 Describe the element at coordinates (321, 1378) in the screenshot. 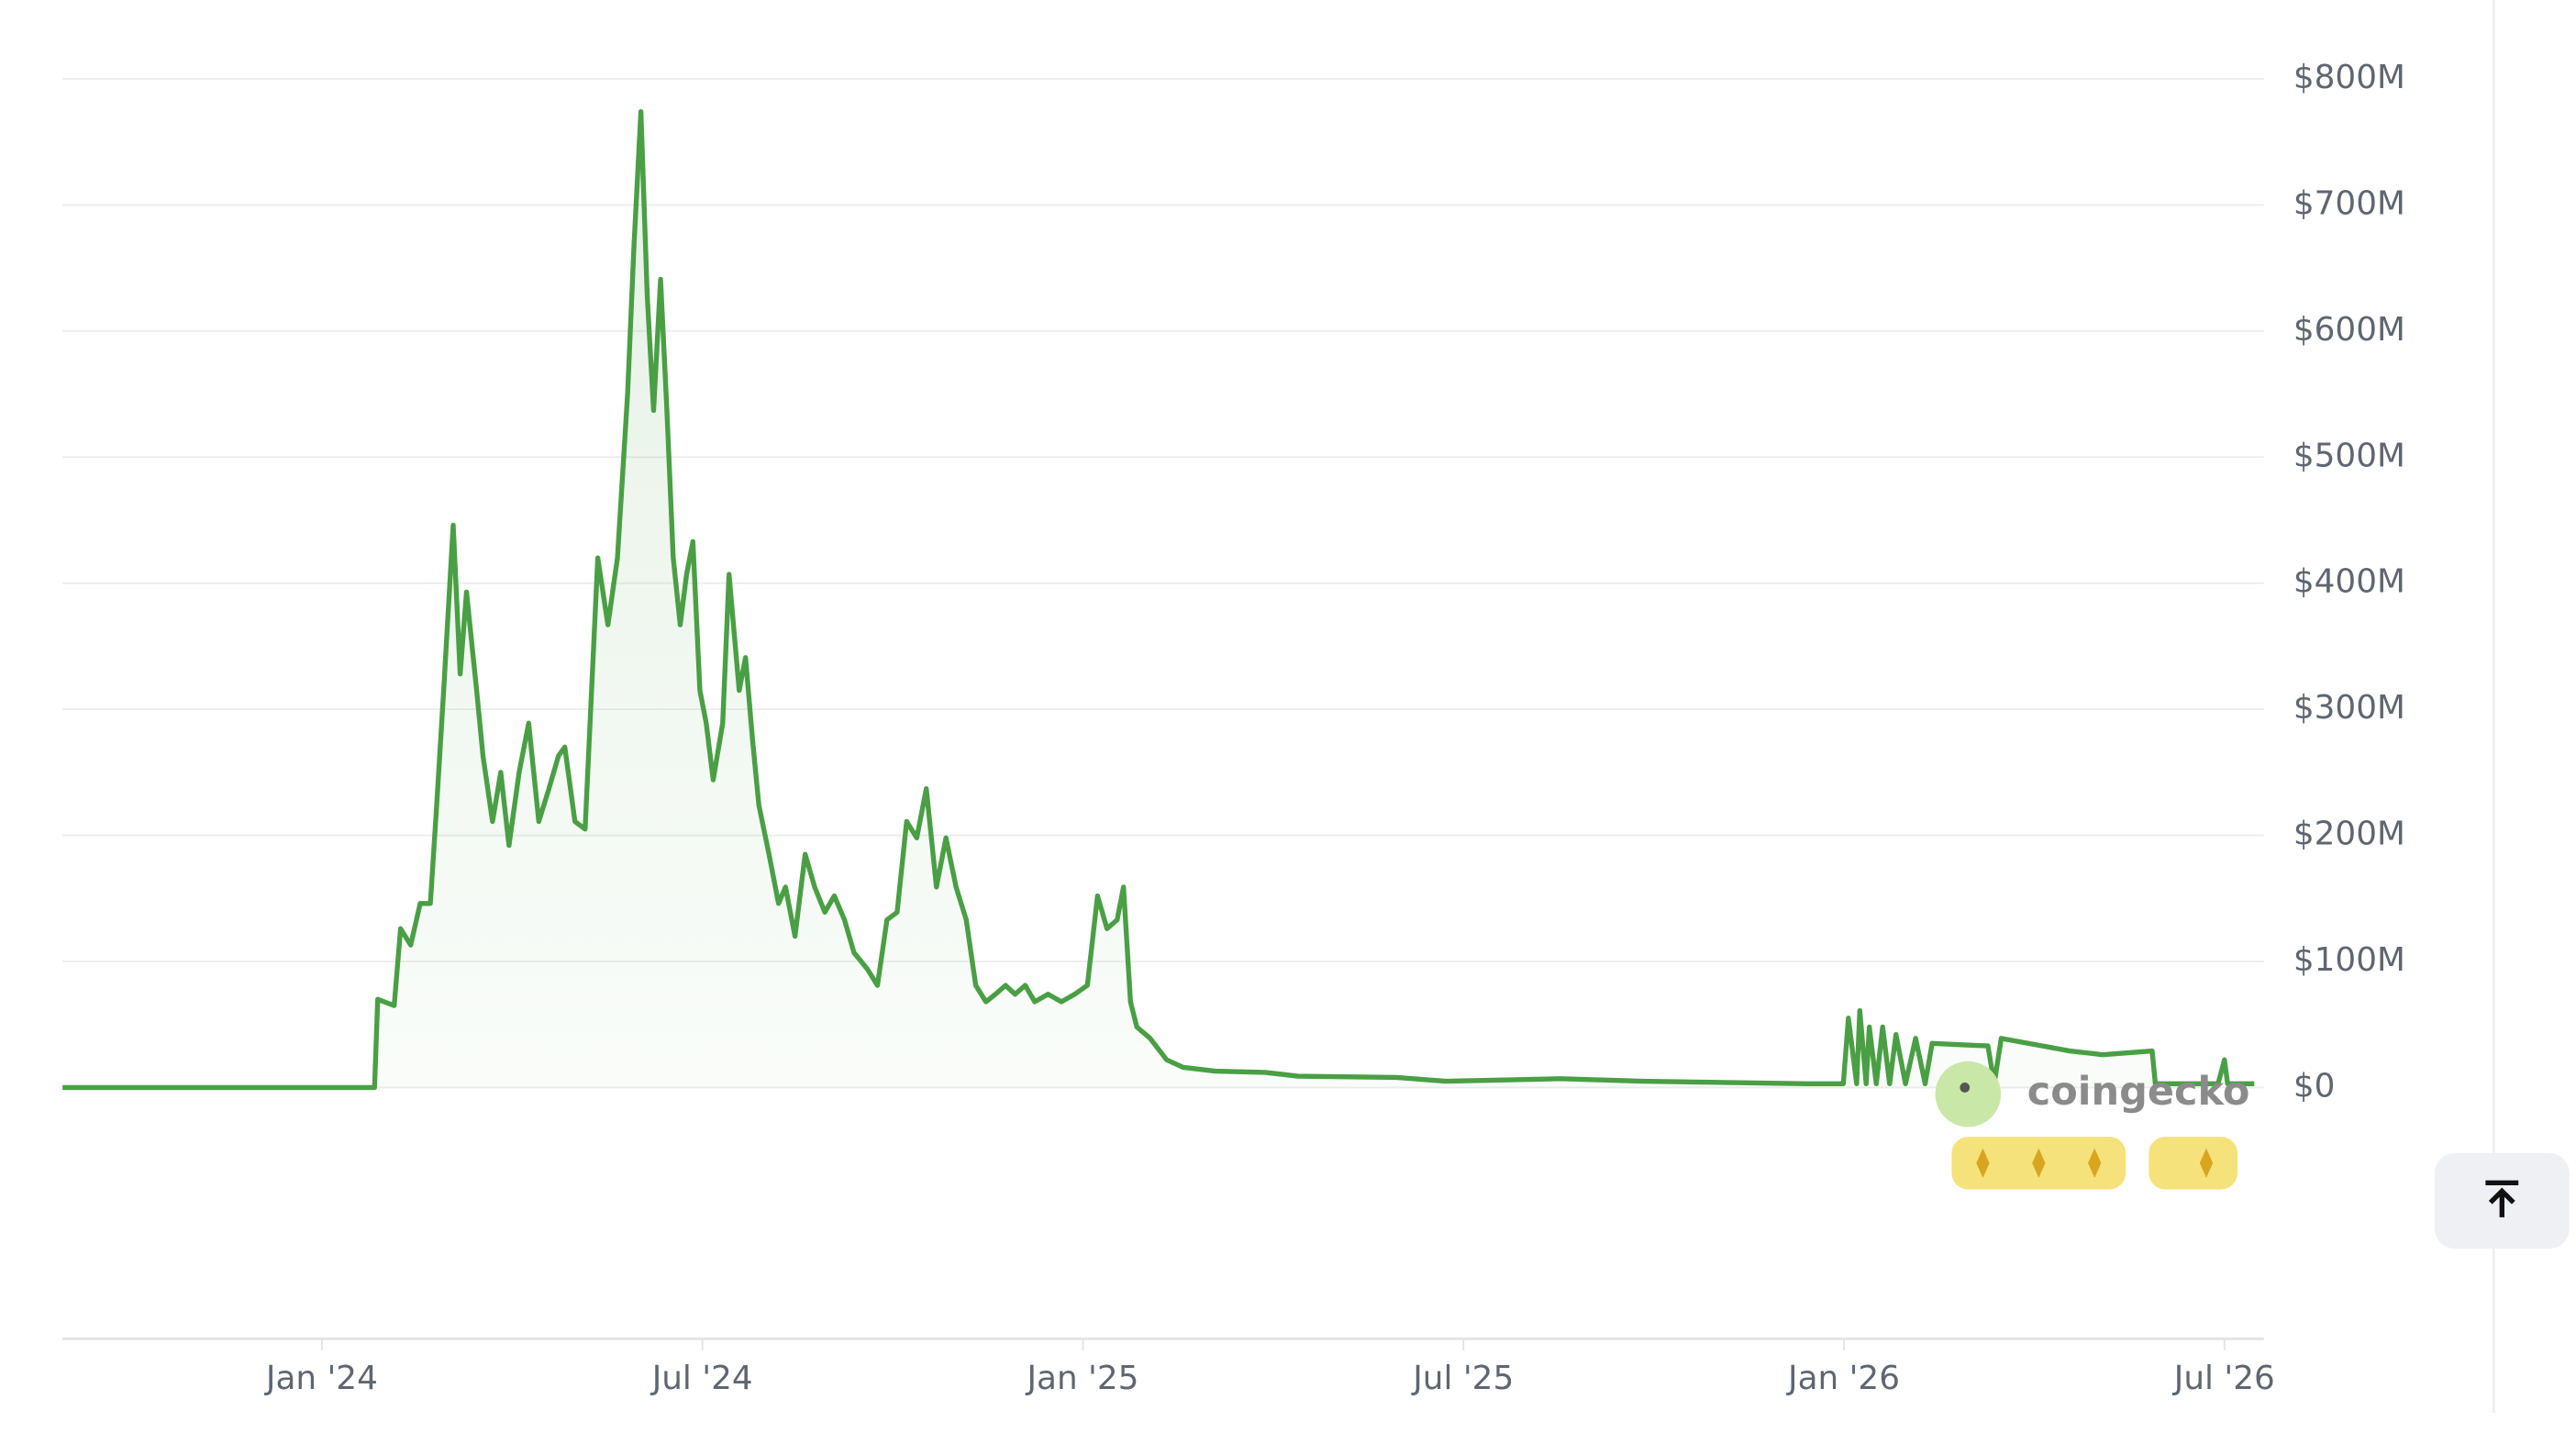

I see `x-tick-label: Jan '24` at that location.